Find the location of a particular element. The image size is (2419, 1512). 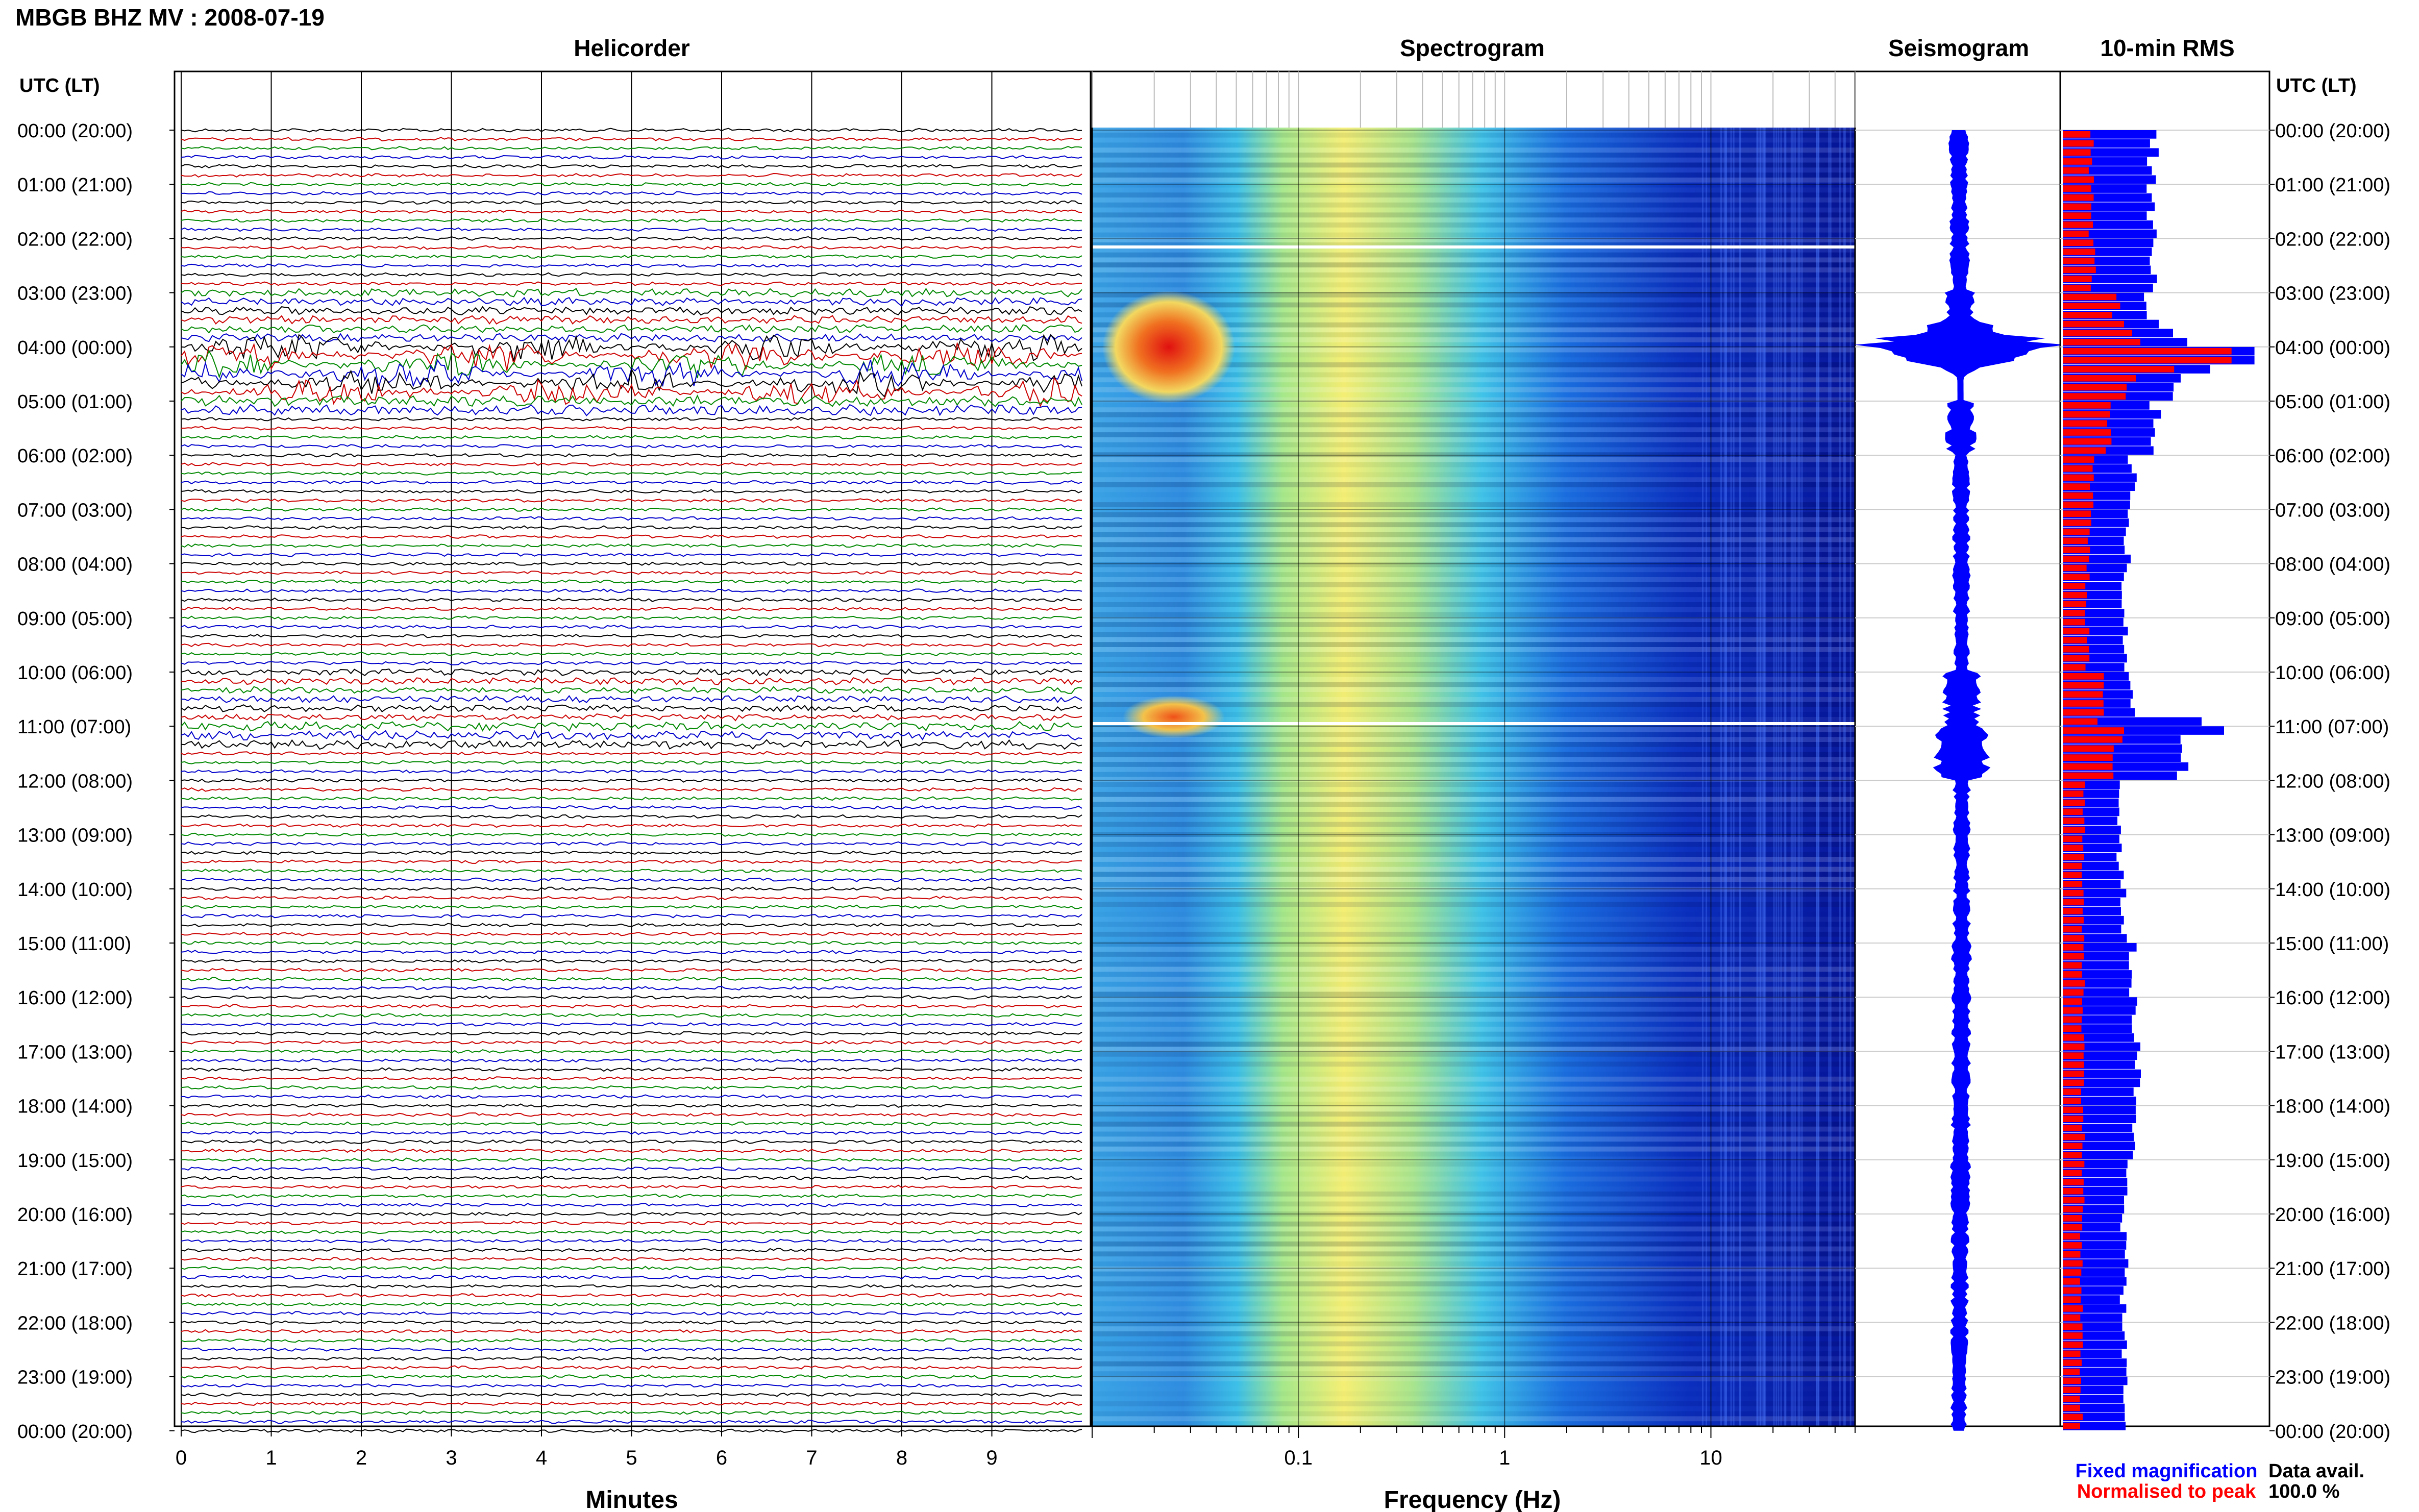

time-label-left: 00:00 (20:00) is located at coordinates (75, 131).